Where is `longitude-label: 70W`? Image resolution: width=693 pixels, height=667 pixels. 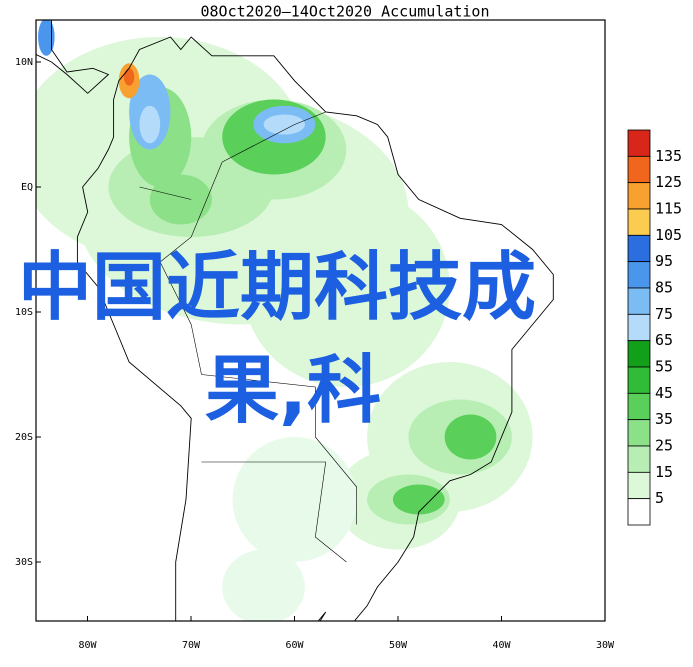 longitude-label: 70W is located at coordinates (191, 645).